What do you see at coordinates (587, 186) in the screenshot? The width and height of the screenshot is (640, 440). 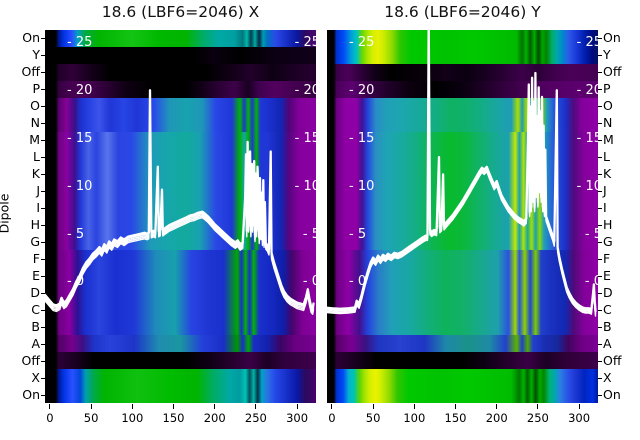 I see `value-tick-label: - 10` at bounding box center [587, 186].